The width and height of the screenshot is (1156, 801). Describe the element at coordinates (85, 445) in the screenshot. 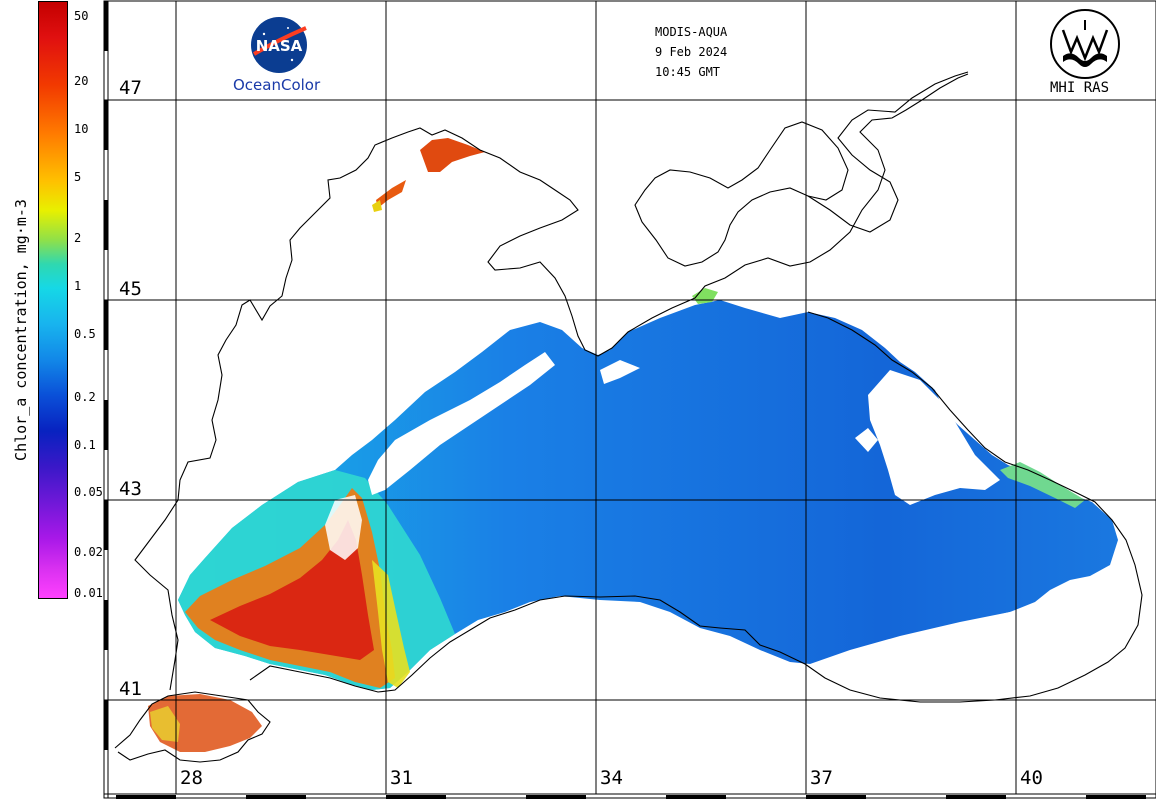

I see `colorbar-tick: 0.1` at that location.